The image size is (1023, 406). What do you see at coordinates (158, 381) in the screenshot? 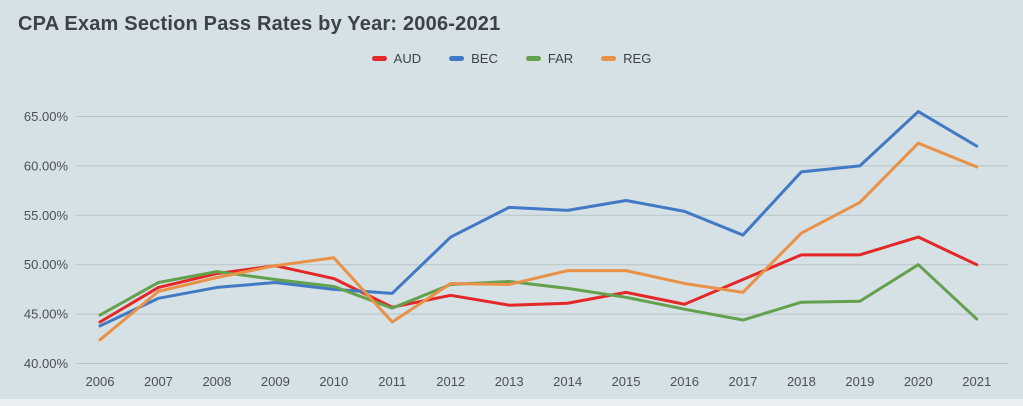
I see `x-tick-label-2007: 2007` at bounding box center [158, 381].